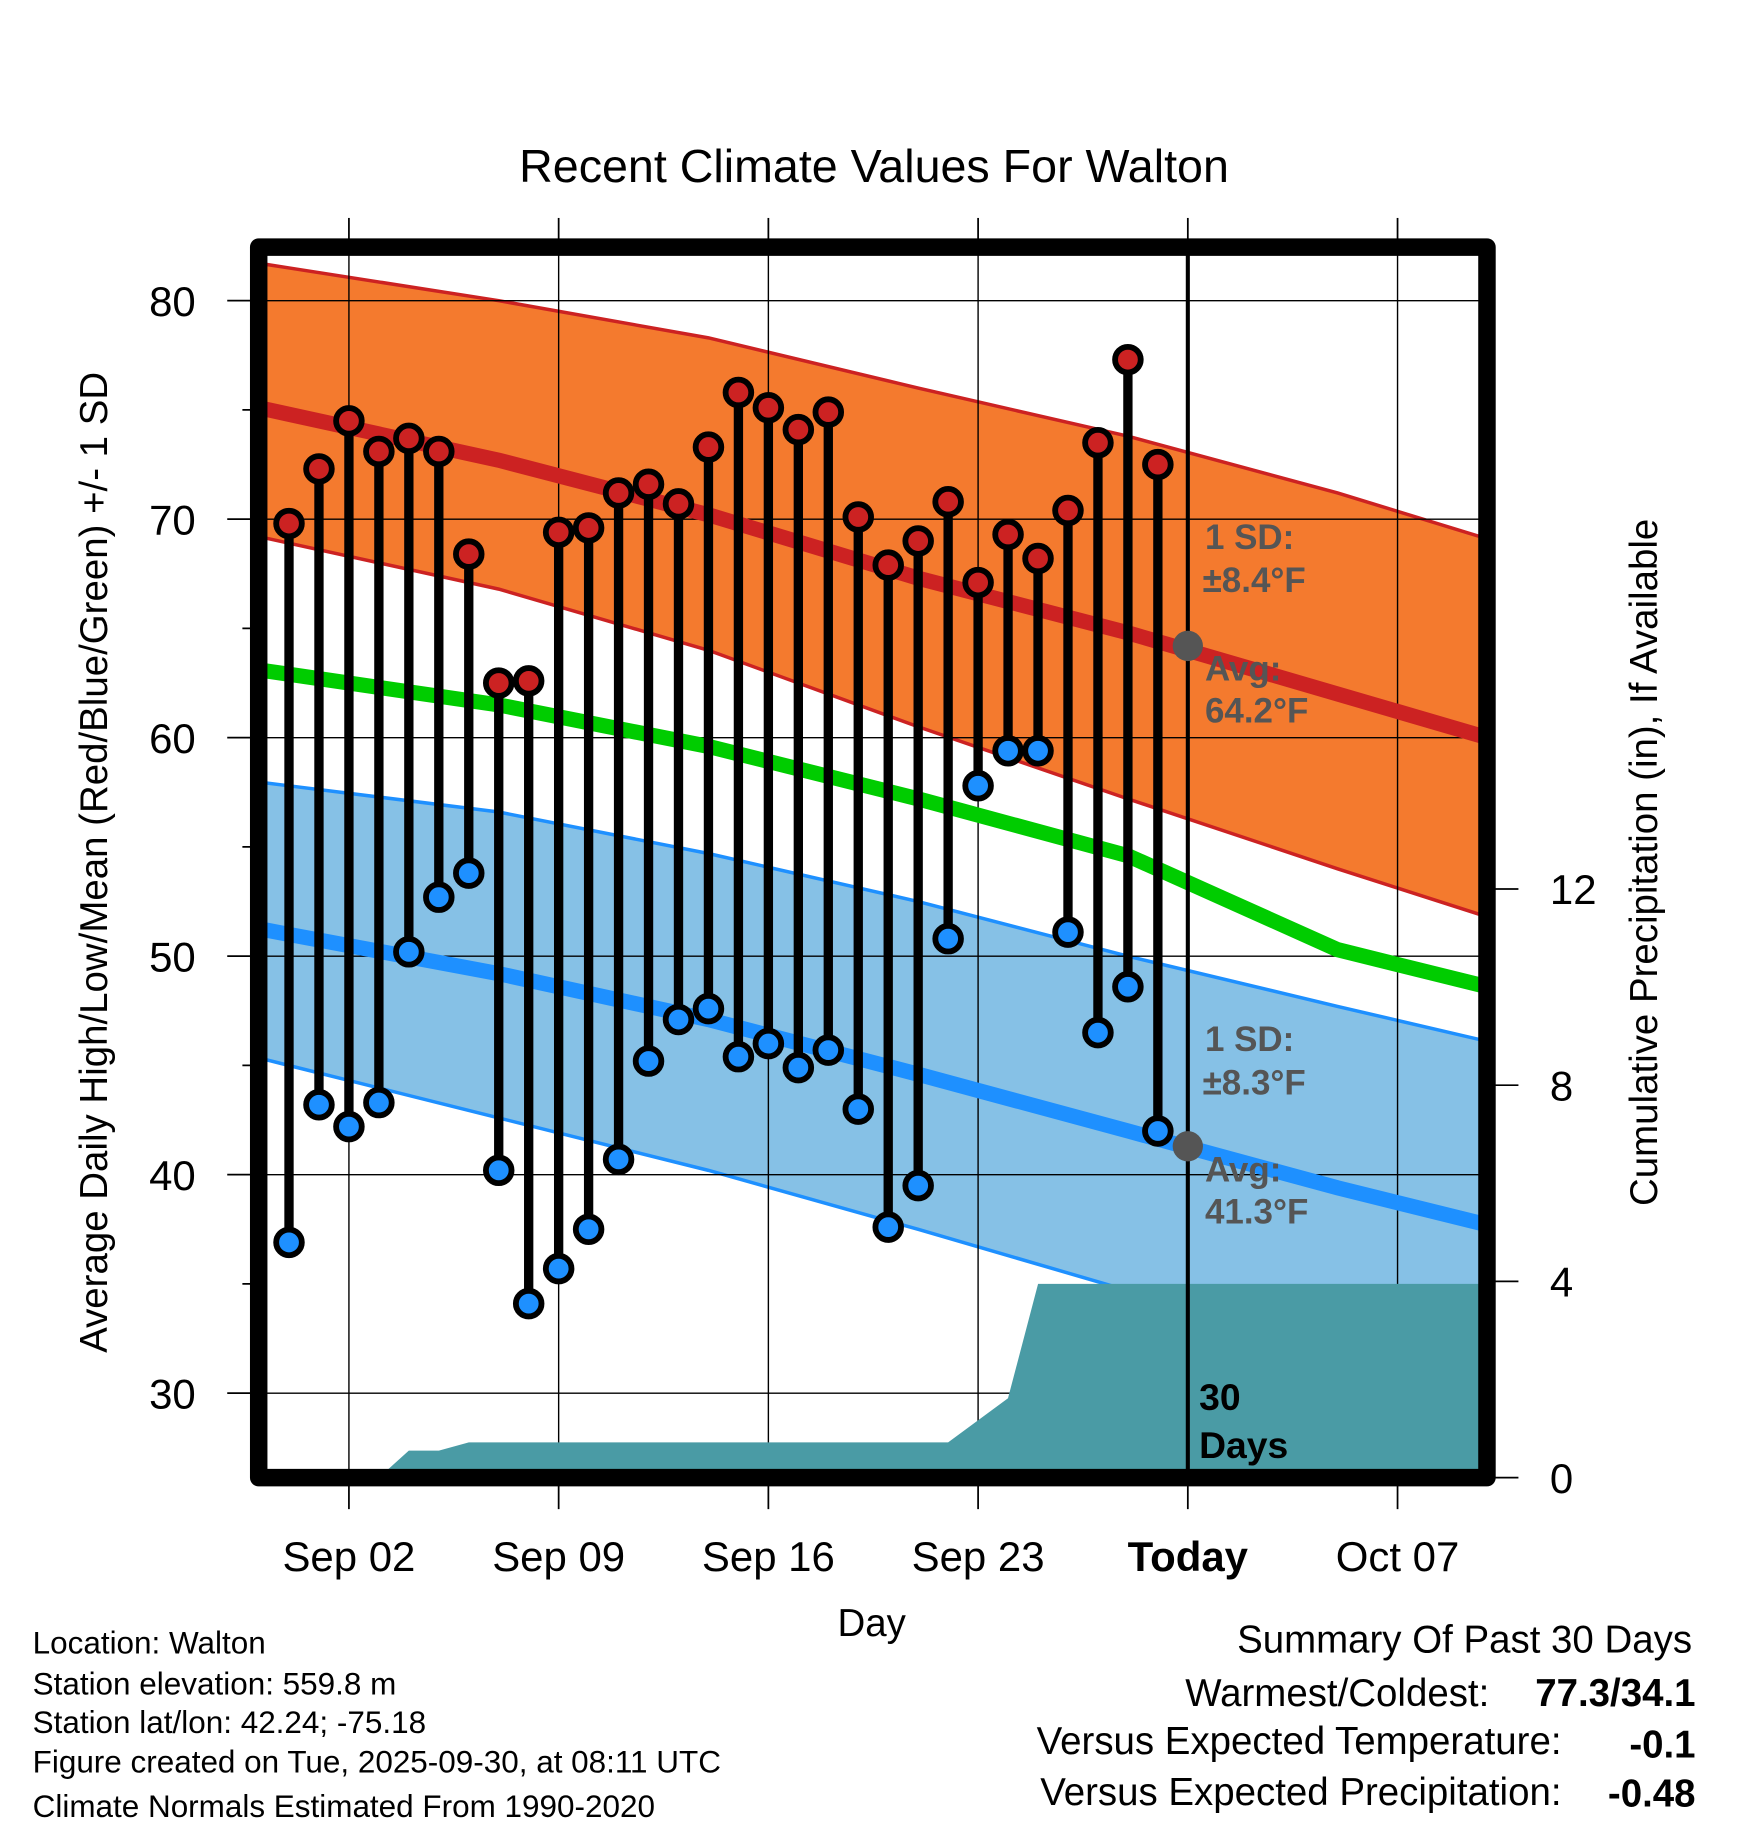 The height and width of the screenshot is (1828, 1748). I want to click on footer-latlon: Station lat/lon: 42.24; -75.18, so click(229, 1722).